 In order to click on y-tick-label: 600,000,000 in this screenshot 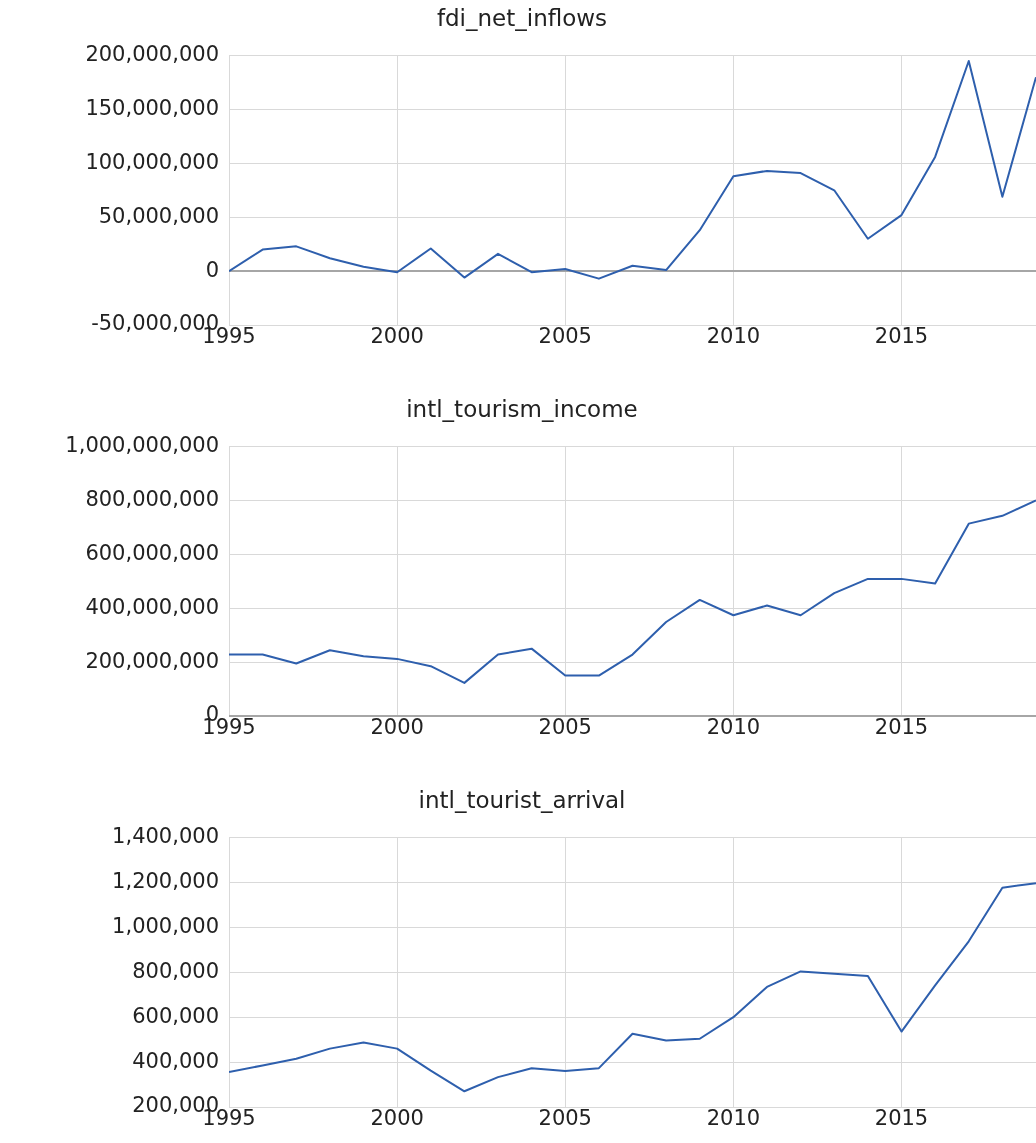, I will do `click(152, 552)`.